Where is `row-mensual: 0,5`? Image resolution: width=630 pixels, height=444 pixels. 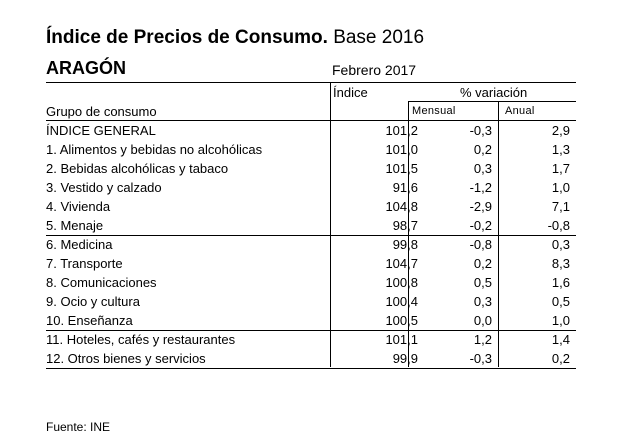
row-mensual: 0,5 is located at coordinates (482, 282).